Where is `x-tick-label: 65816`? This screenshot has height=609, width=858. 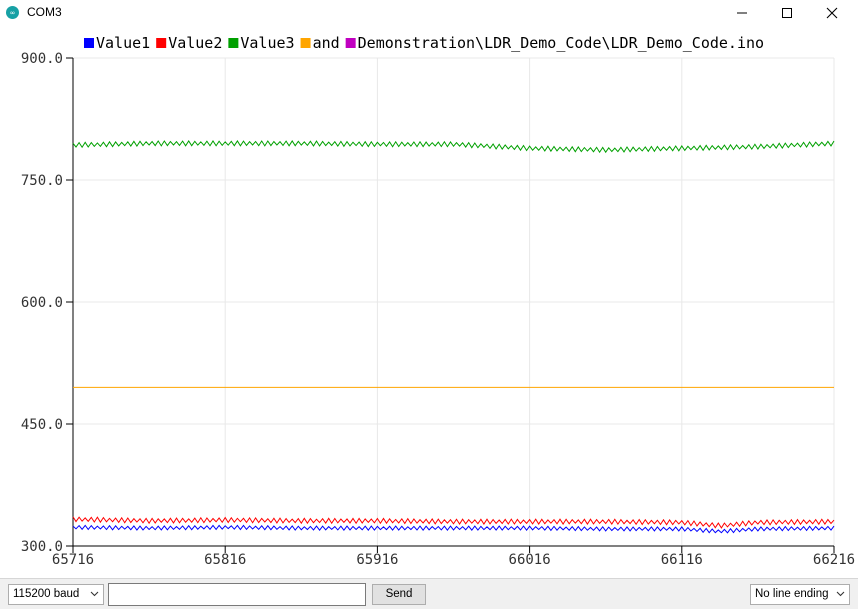
x-tick-label: 65816 is located at coordinates (225, 560).